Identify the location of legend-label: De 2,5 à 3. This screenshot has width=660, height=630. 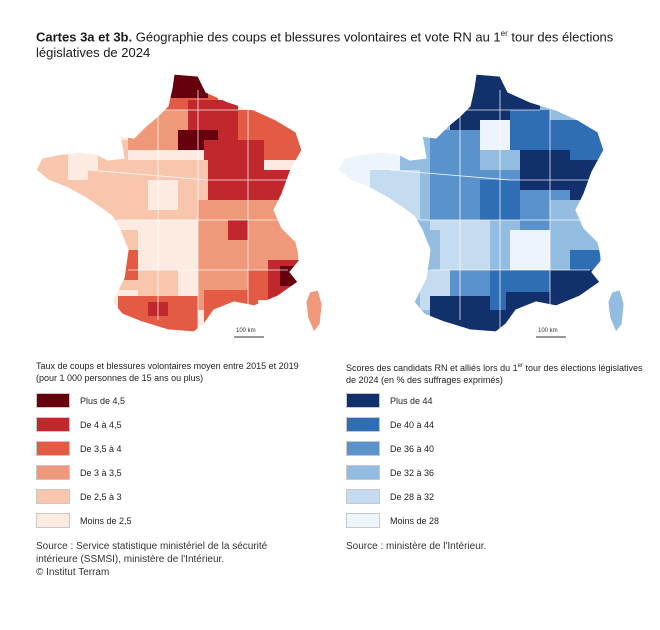
(101, 496).